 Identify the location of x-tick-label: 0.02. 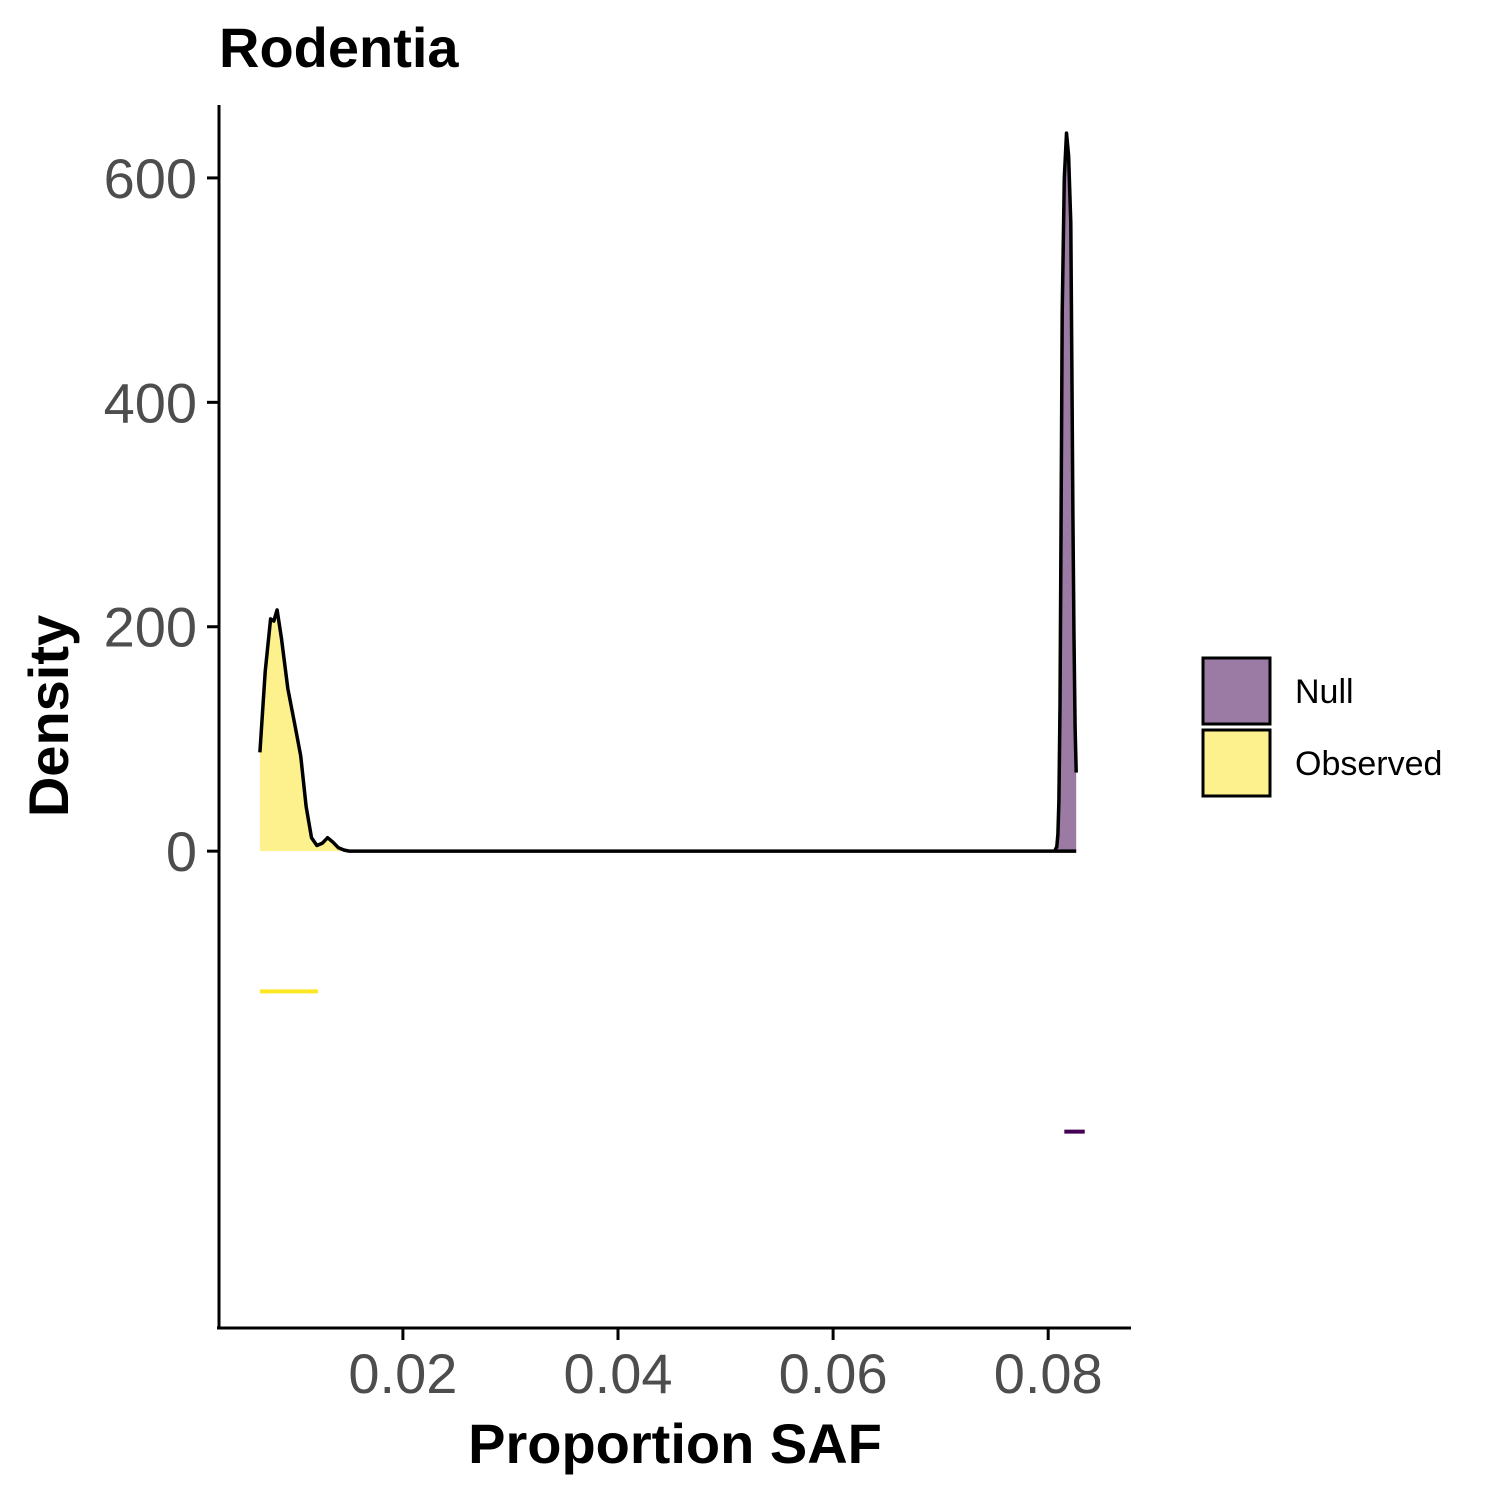
(402, 1373).